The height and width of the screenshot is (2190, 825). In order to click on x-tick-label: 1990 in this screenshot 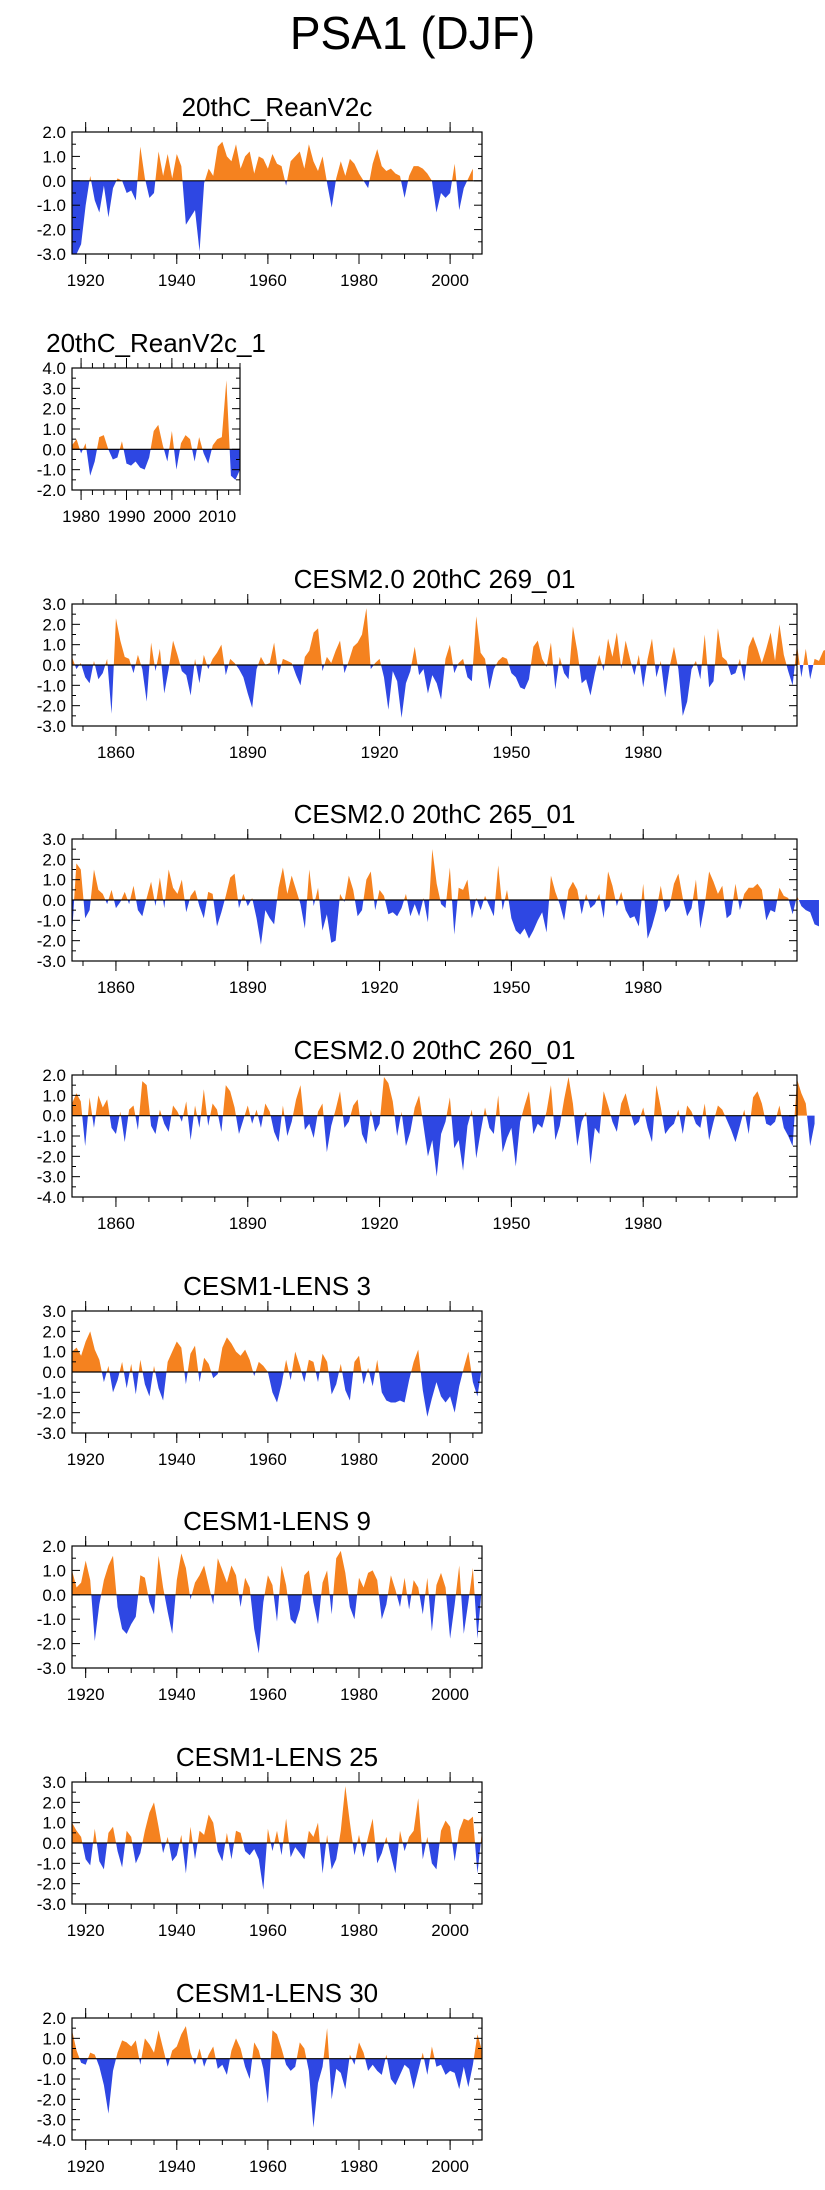, I will do `click(127, 516)`.